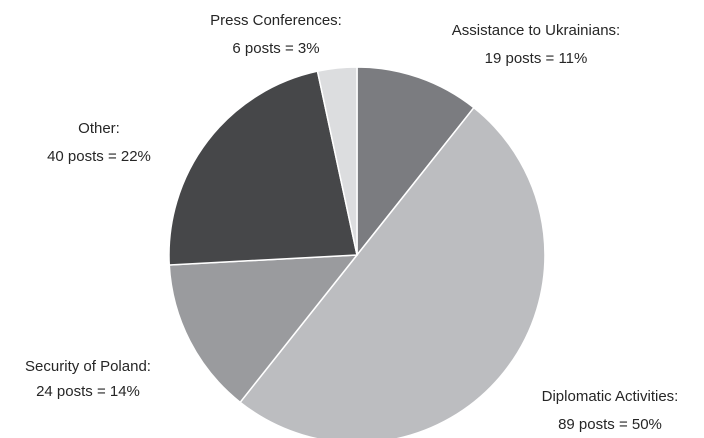 The height and width of the screenshot is (438, 704). Describe the element at coordinates (99, 142) in the screenshot. I see `label-other: Other: 40 posts = 22%` at that location.